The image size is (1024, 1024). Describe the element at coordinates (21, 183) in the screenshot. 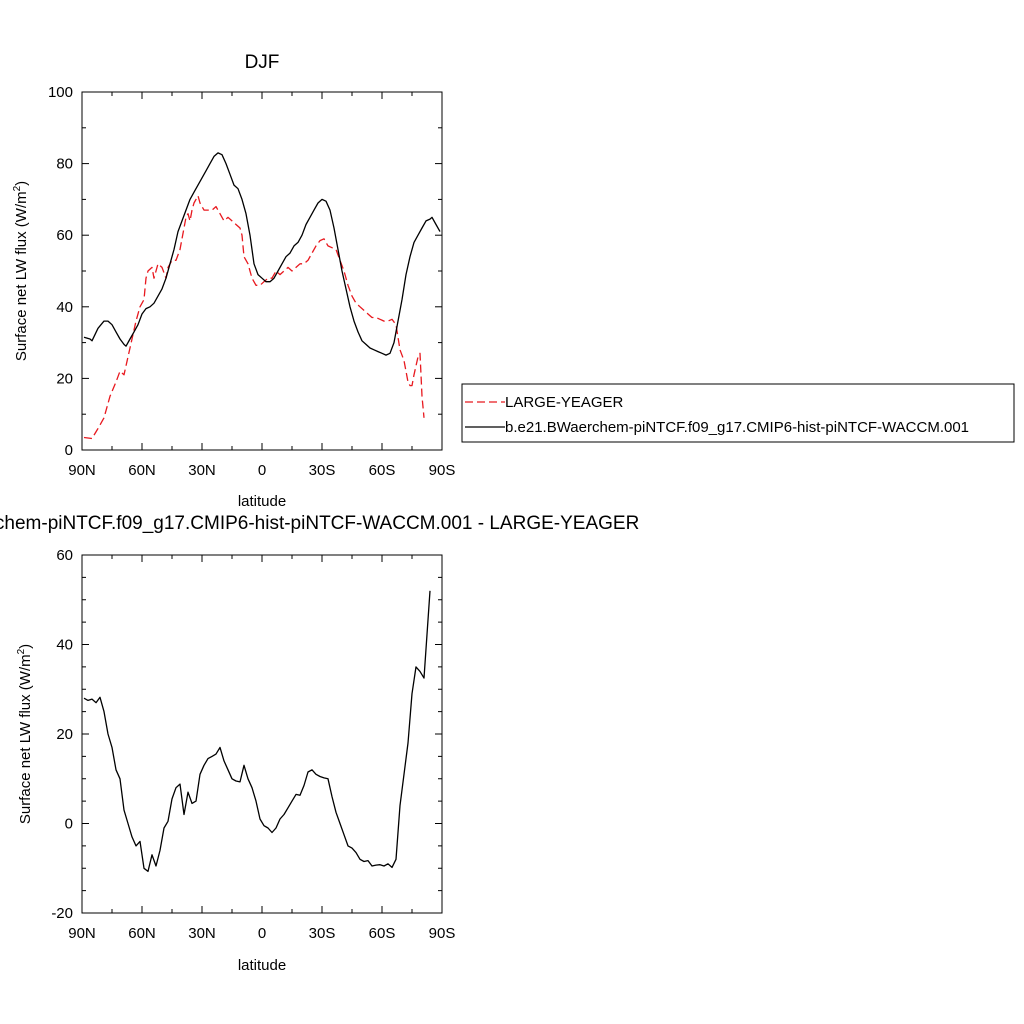

I see `panel1-ylabel-close: )` at that location.